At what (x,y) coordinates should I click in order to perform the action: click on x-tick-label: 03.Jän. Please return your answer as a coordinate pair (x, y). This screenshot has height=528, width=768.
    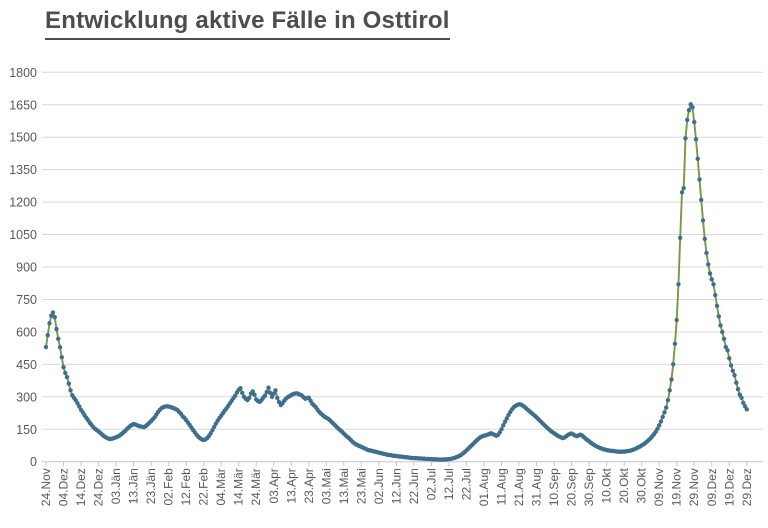
    Looking at the image, I should click on (116, 486).